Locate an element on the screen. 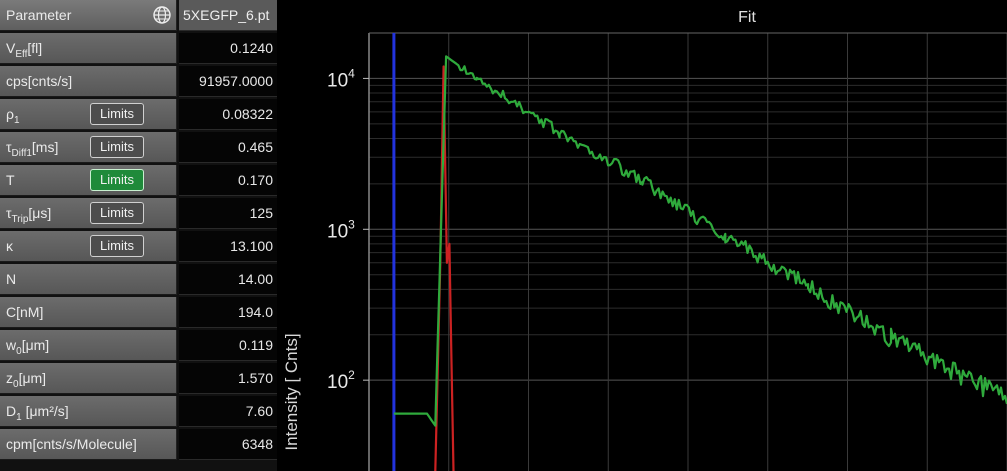 The image size is (1007, 471). parameter-name: D1 [μm²/s] is located at coordinates (37, 413).